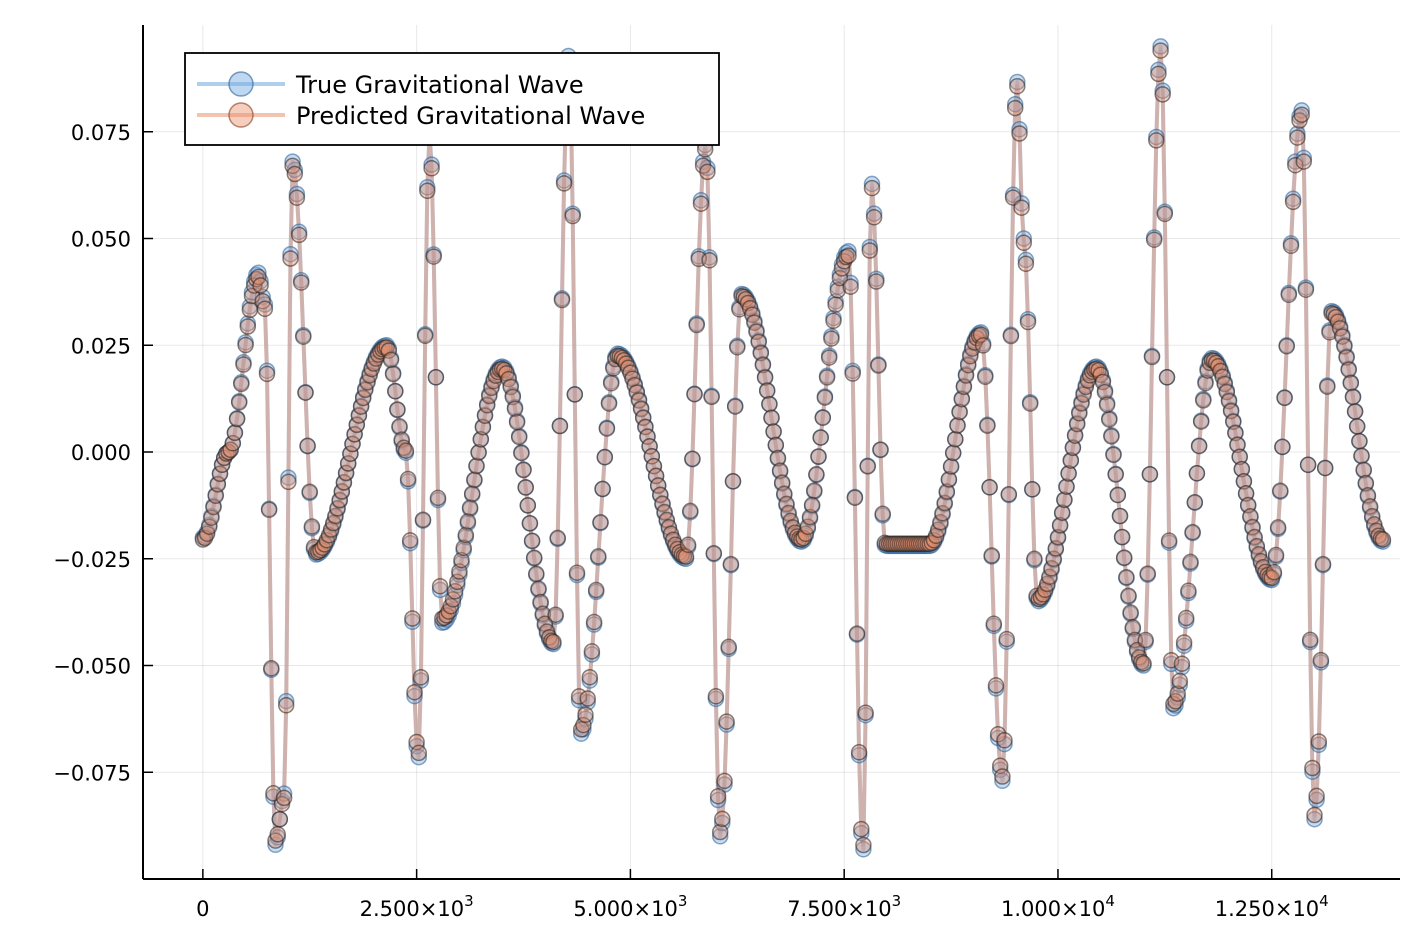 The image size is (1420, 946). Describe the element at coordinates (241, 115) in the screenshot. I see `legend-marker-predicted` at that location.